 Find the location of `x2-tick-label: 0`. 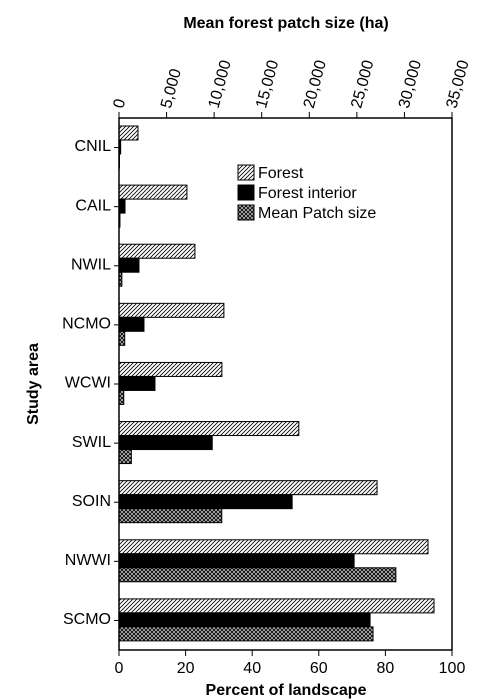

x2-tick-label: 0 is located at coordinates (120, 103).